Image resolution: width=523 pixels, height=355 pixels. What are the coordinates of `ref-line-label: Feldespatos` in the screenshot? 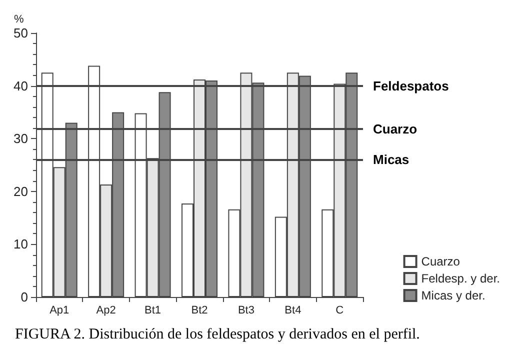 It's located at (411, 86).